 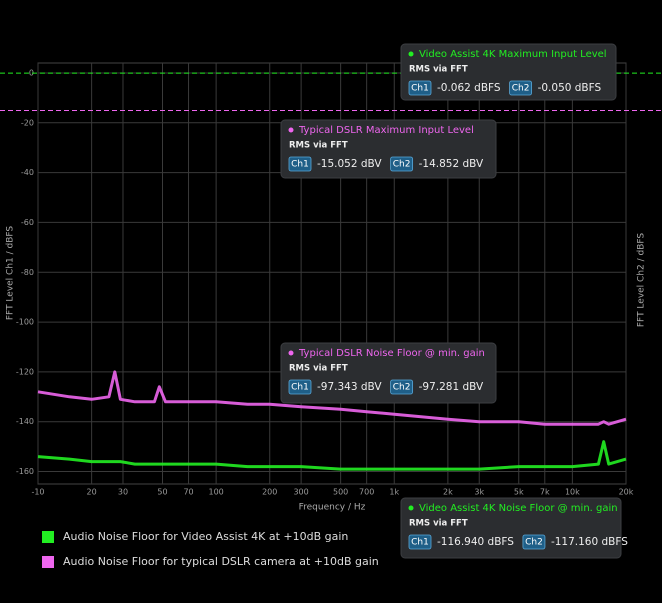 What do you see at coordinates (92, 492) in the screenshot?
I see `x-tick-label: 20` at bounding box center [92, 492].